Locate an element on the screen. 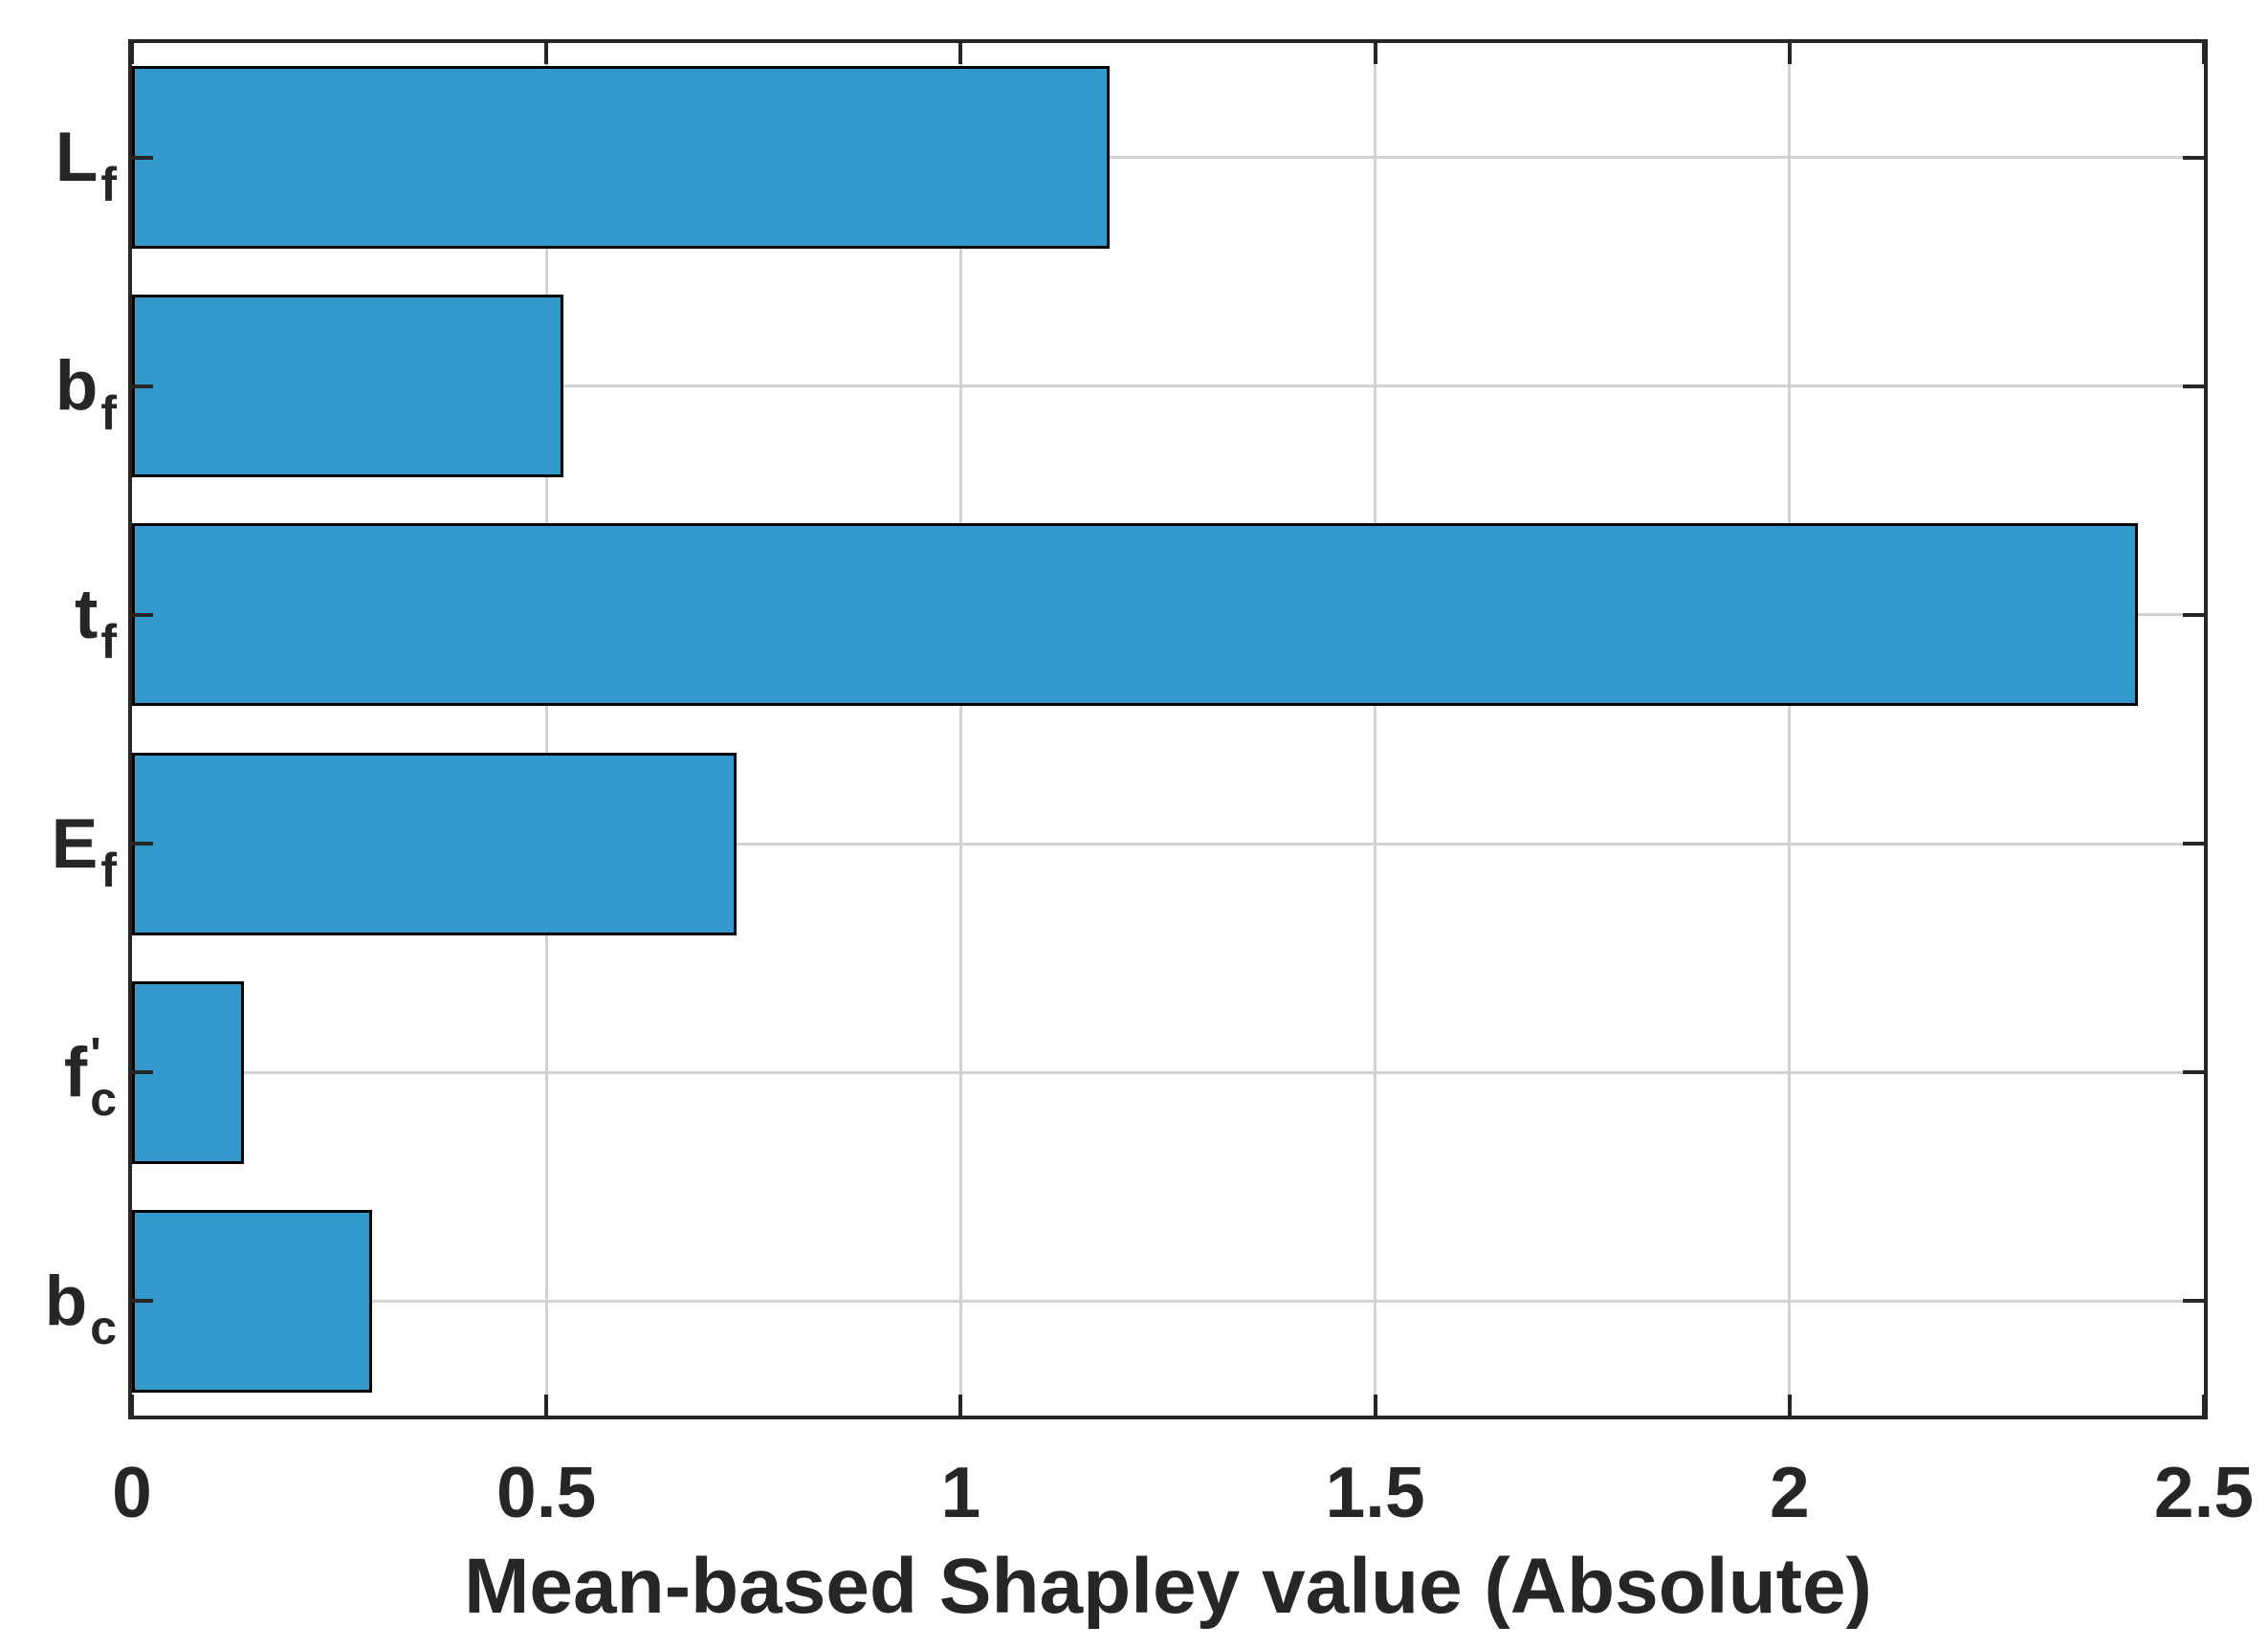  x-tick-label: 2 is located at coordinates (1789, 1492).